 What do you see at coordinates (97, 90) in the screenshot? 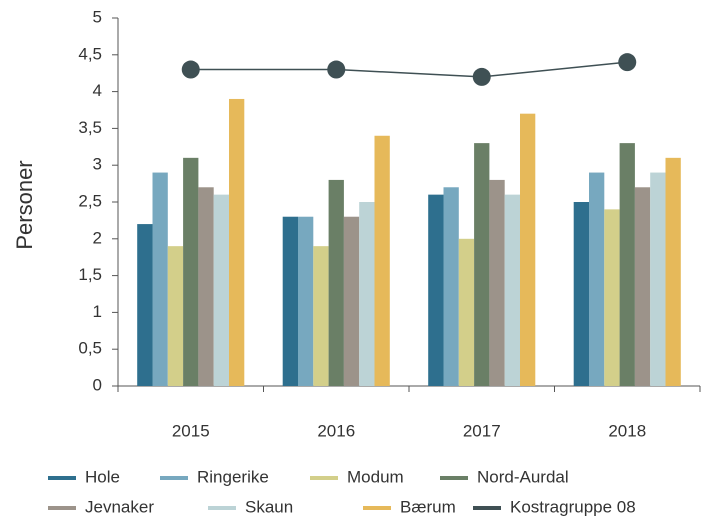
I see `y-tick-label: 4` at bounding box center [97, 90].